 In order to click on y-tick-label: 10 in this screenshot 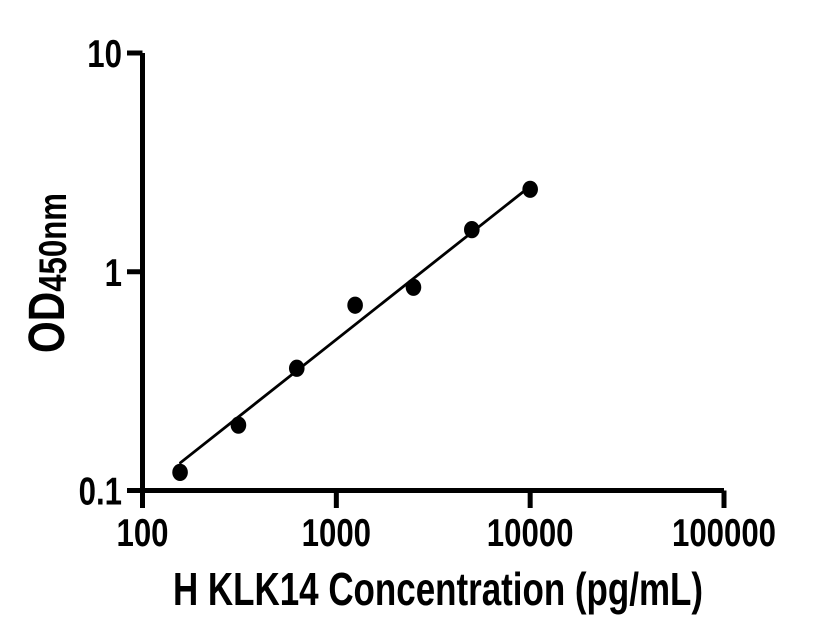, I will do `click(104, 54)`.